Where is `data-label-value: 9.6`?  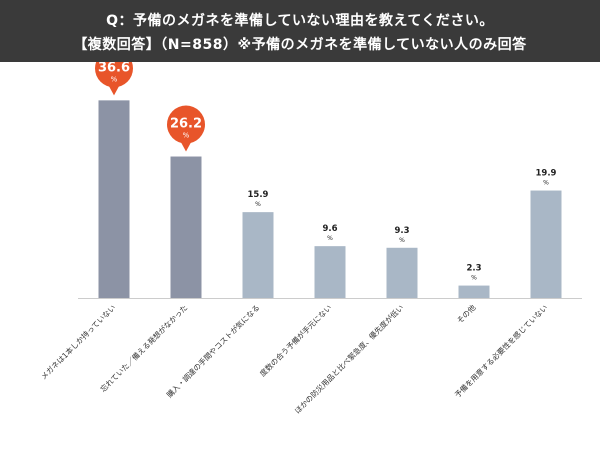
data-label-value: 9.6 is located at coordinates (329, 229).